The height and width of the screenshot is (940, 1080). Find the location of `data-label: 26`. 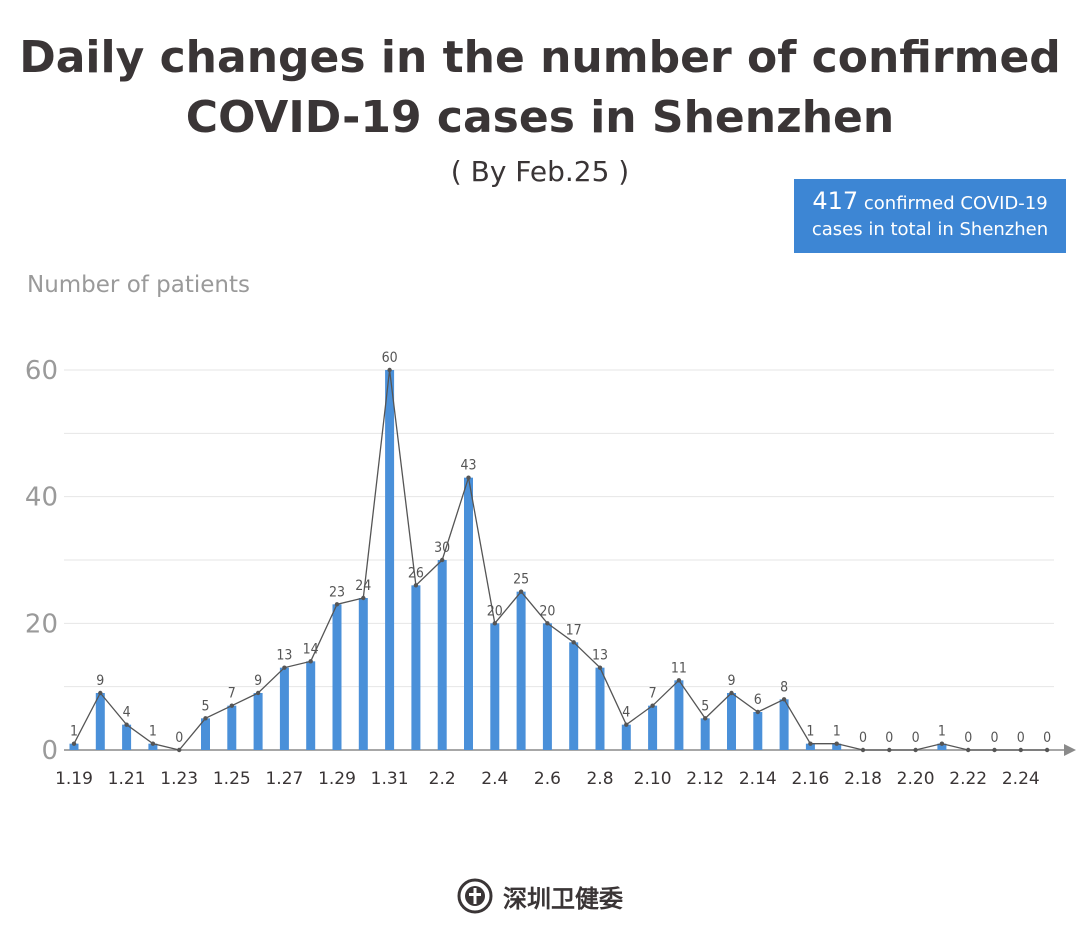

data-label: 26 is located at coordinates (416, 573).